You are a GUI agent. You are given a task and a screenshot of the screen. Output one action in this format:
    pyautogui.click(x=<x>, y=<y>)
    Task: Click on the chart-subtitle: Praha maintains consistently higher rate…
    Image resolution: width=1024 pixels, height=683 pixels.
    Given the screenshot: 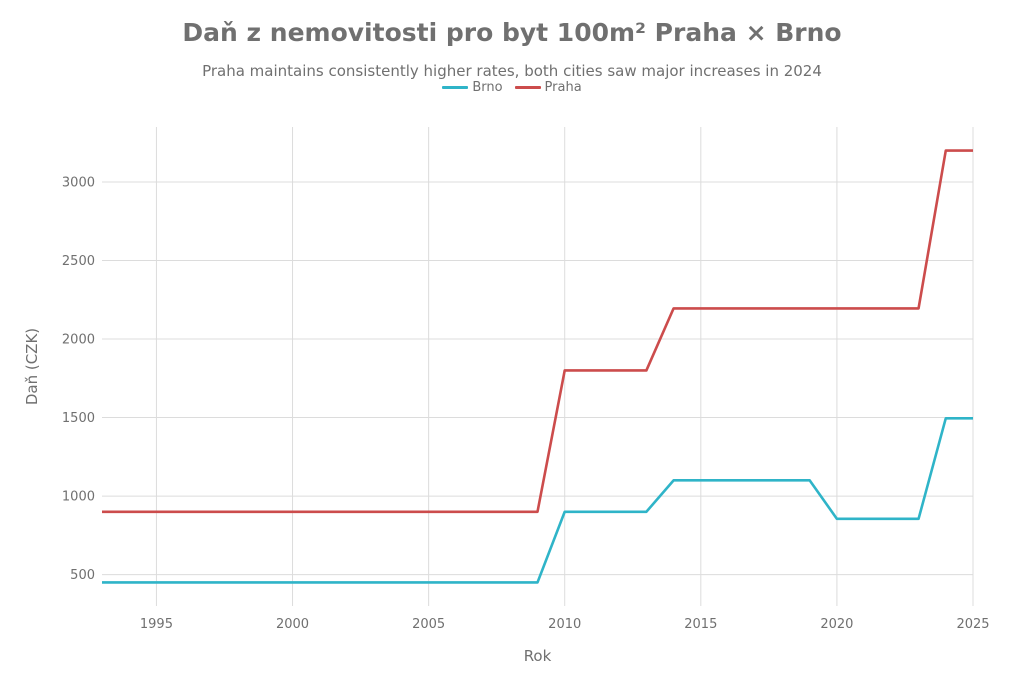 What is the action you would take?
    pyautogui.click(x=512, y=71)
    